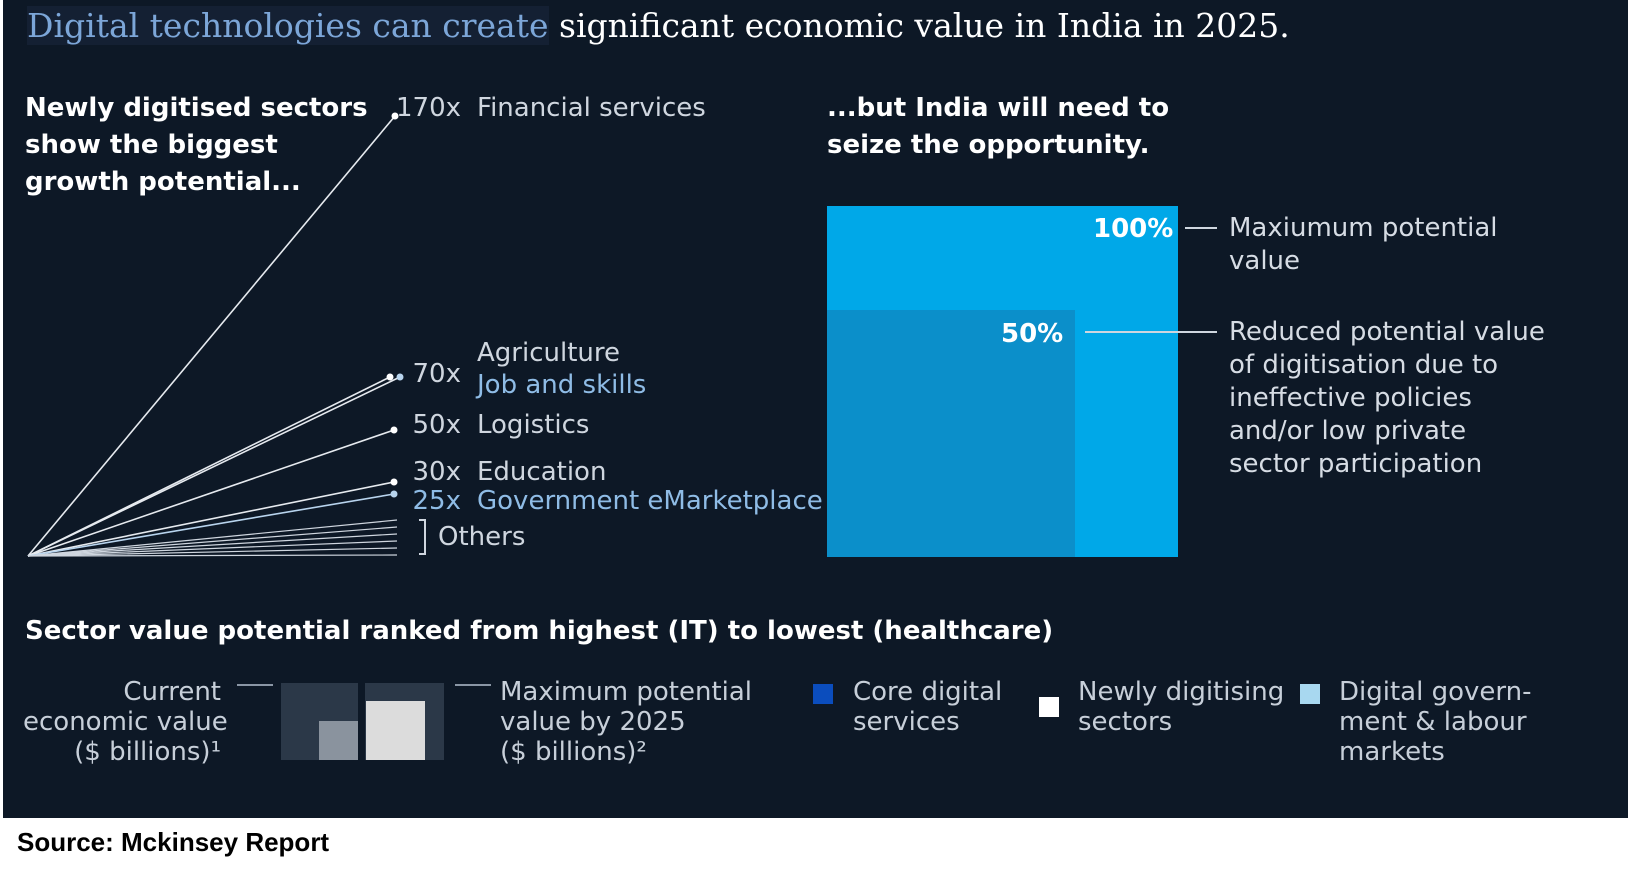 This screenshot has width=1628, height=879. Describe the element at coordinates (394, 494) in the screenshot. I see `fan-dot-government-emarketplace` at that location.